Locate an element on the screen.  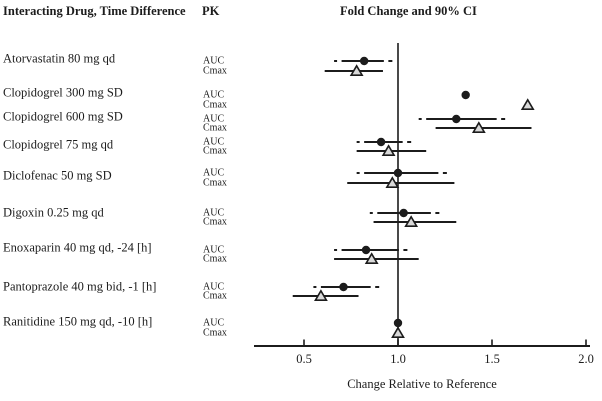
drug-label: Pantoprazole 40 mg bid, -1 [h] is located at coordinates (80, 286).